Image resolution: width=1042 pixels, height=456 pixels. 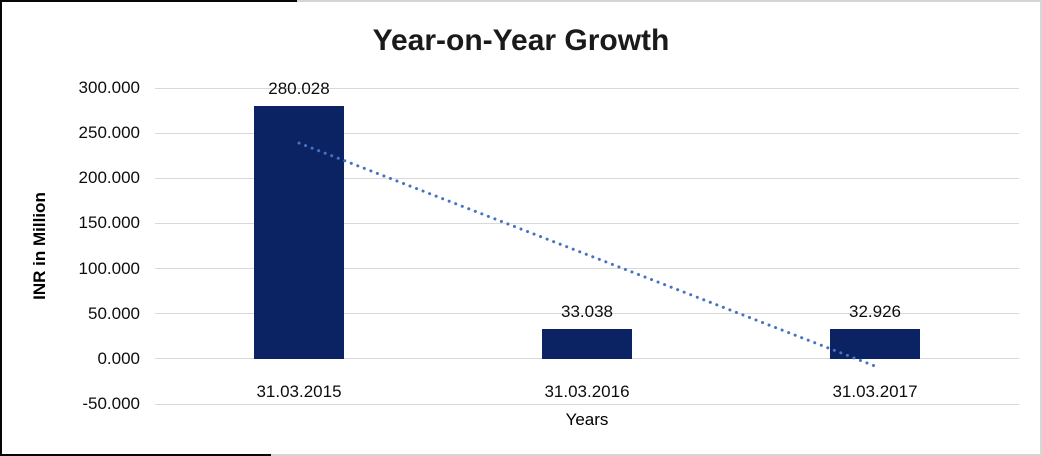 What do you see at coordinates (39, 246) in the screenshot?
I see `y-axis-title: INR in Million` at bounding box center [39, 246].